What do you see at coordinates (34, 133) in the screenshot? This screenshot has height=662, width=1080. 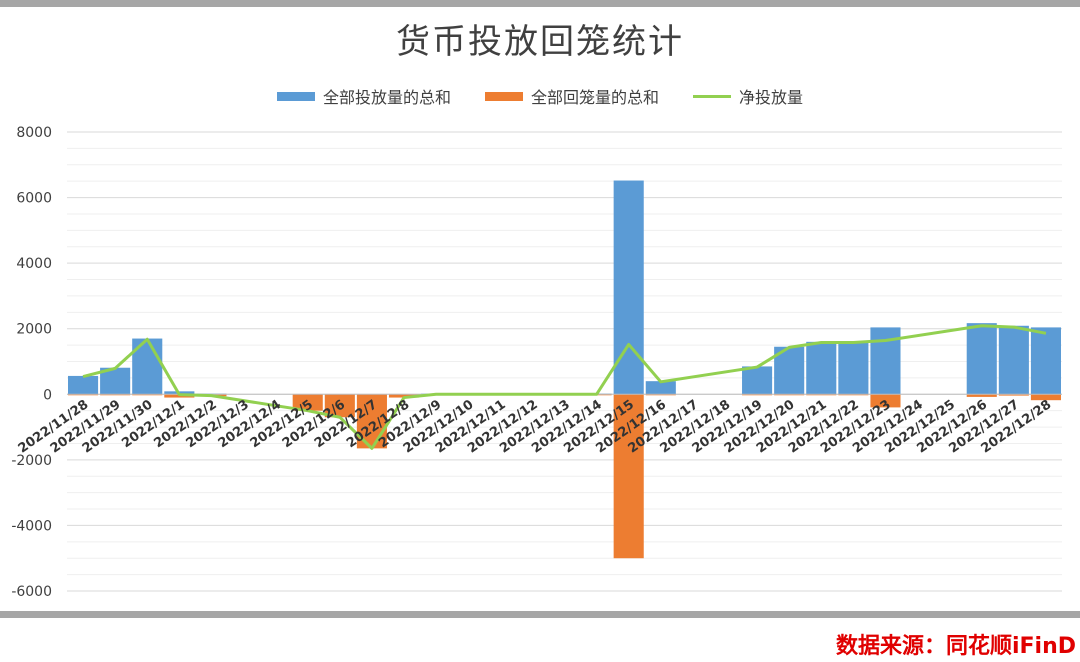 I see `y-tick-label: 8000` at bounding box center [34, 133].